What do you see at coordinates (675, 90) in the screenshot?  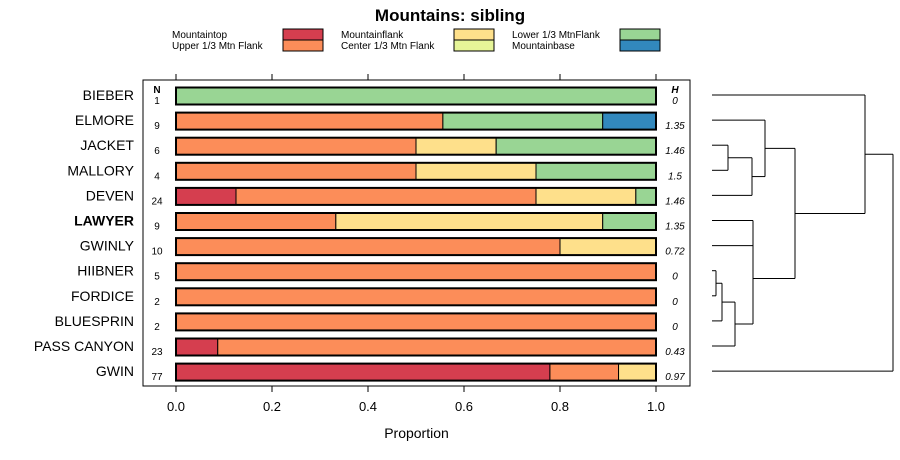 I see `h-column-header: H` at bounding box center [675, 90].